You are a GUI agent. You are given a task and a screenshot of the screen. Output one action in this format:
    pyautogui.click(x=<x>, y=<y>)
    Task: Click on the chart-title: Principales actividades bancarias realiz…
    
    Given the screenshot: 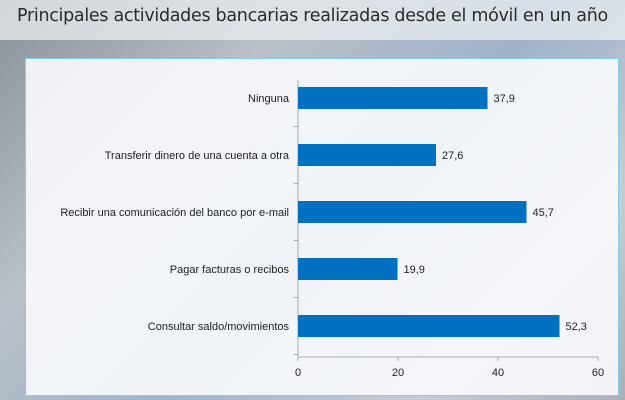 What is the action you would take?
    pyautogui.click(x=312, y=16)
    